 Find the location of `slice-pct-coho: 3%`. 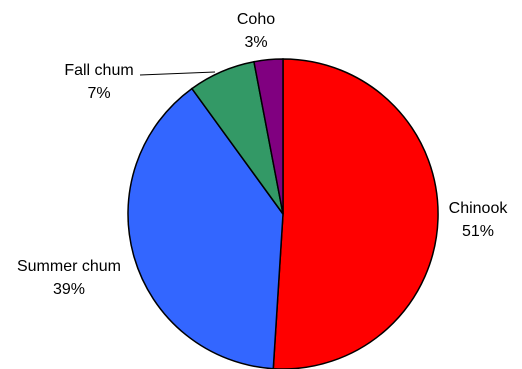

slice-pct-coho: 3% is located at coordinates (255, 42).